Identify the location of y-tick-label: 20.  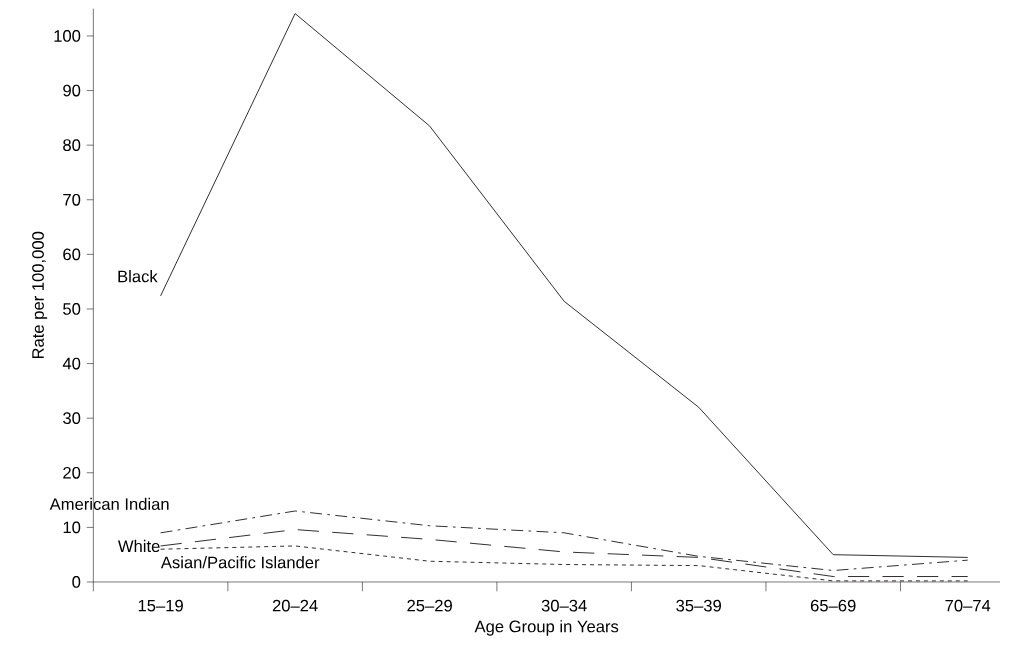
(72, 472).